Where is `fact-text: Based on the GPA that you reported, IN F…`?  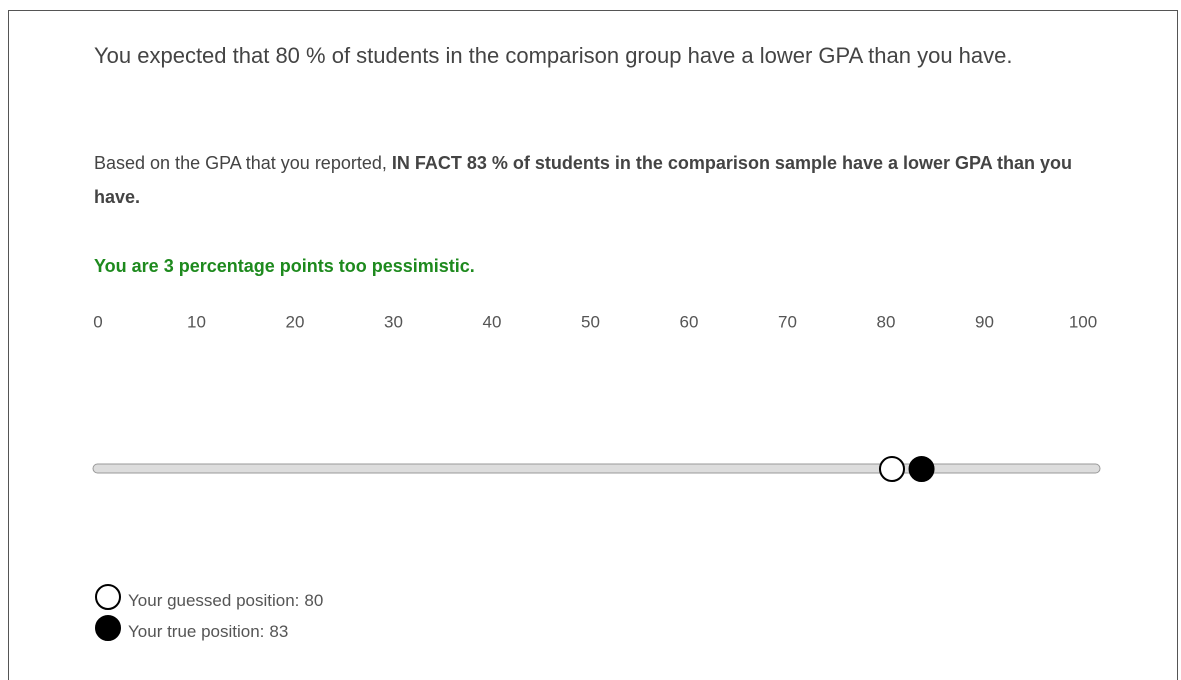 fact-text: Based on the GPA that you reported, IN F… is located at coordinates (594, 180).